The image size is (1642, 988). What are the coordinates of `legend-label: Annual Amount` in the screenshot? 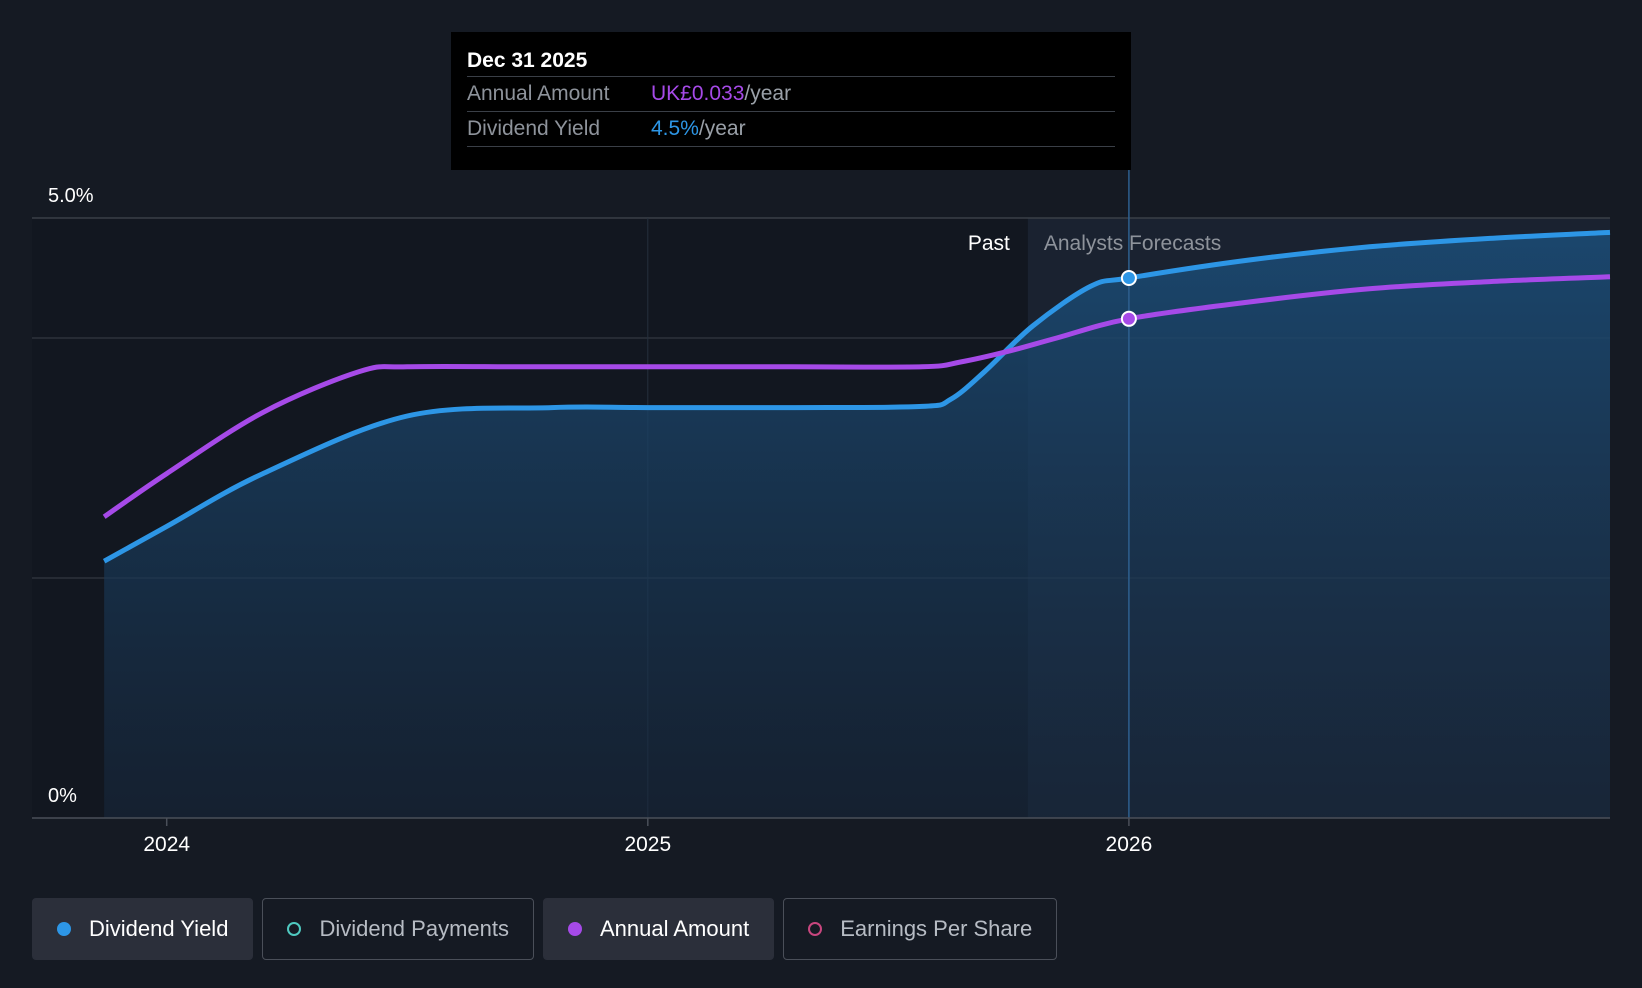 It's located at (674, 928).